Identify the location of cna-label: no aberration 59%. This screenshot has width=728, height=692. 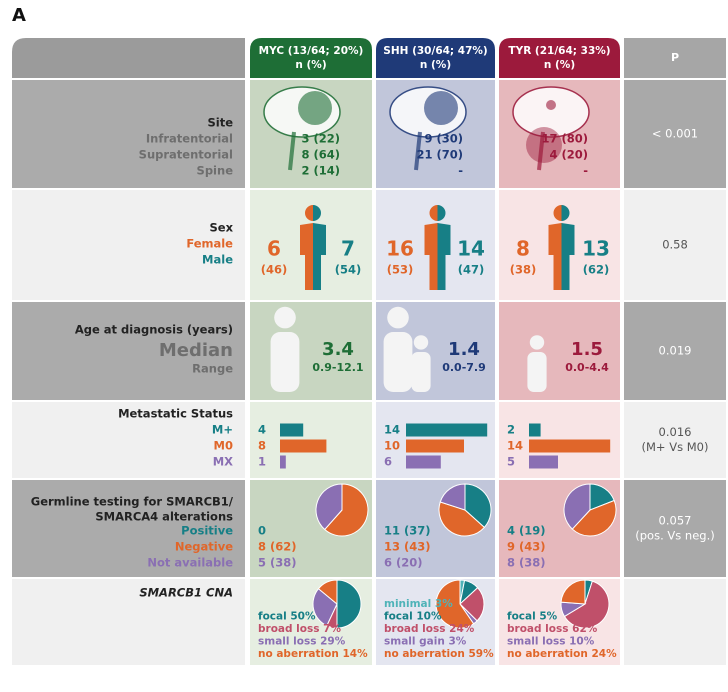
(439, 654).